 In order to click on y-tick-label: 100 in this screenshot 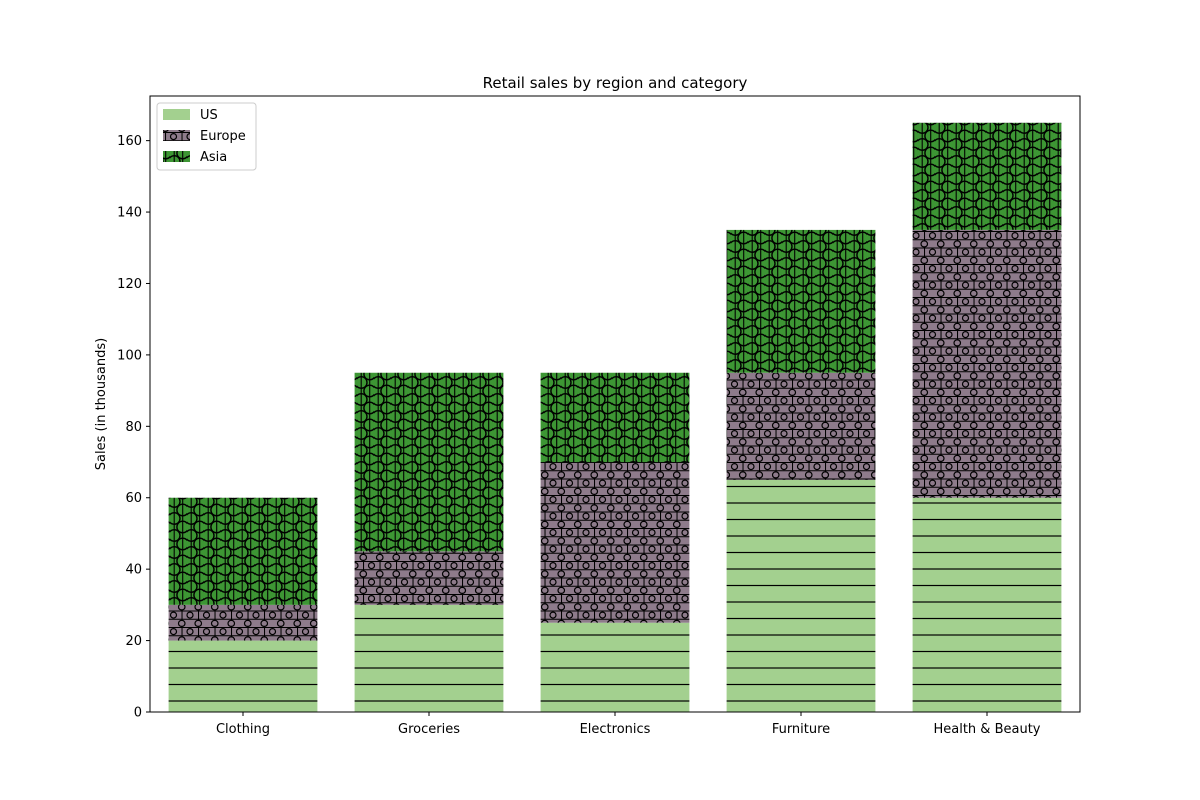, I will do `click(129, 355)`.